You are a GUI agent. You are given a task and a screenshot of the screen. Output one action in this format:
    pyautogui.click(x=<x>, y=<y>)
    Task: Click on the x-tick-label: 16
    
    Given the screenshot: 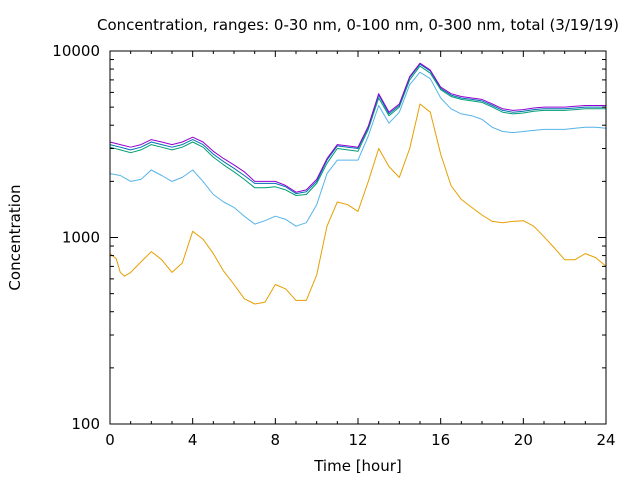 What is the action you would take?
    pyautogui.click(x=440, y=440)
    